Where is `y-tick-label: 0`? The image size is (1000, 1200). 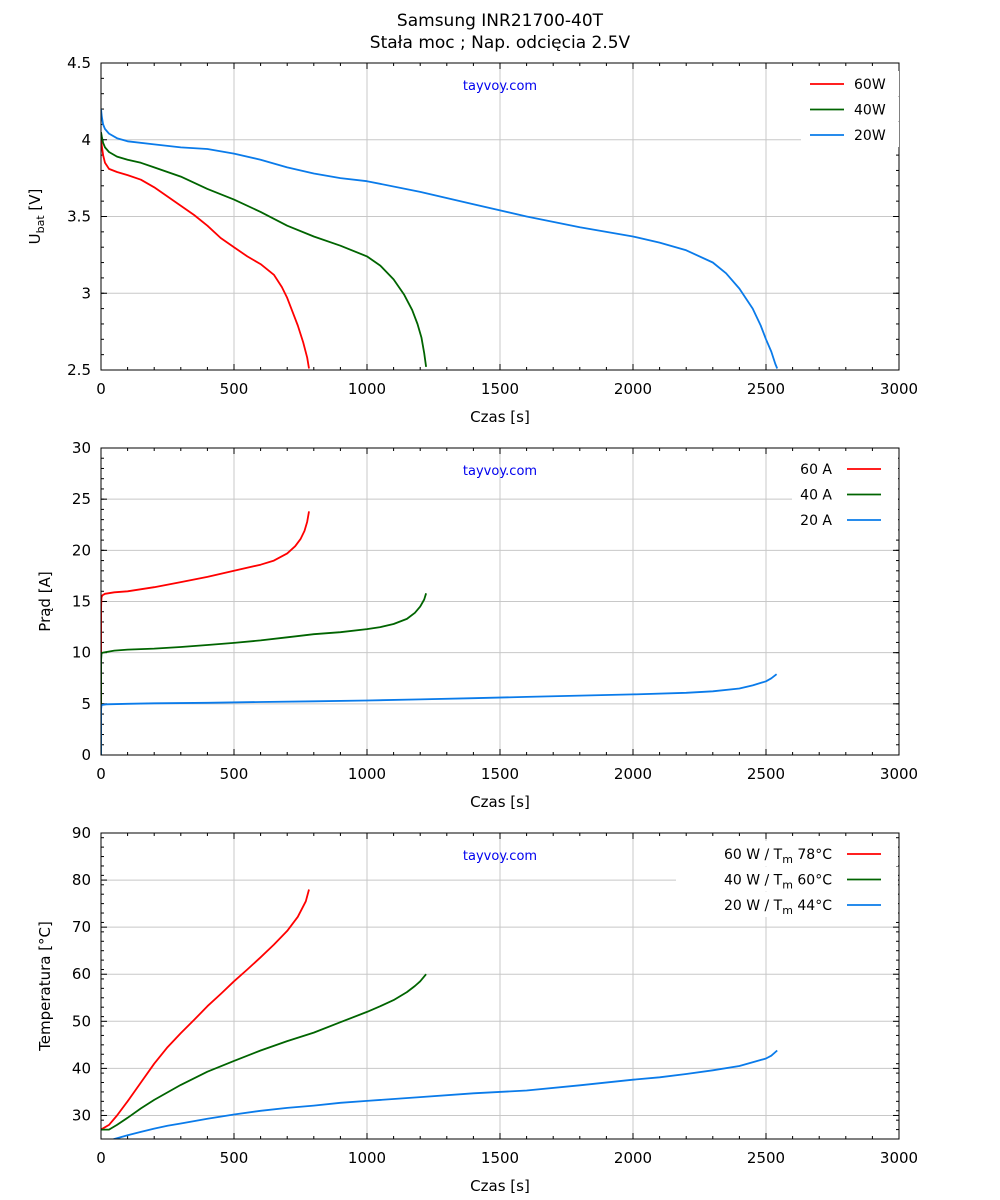
y-tick-label: 0 is located at coordinates (86, 755).